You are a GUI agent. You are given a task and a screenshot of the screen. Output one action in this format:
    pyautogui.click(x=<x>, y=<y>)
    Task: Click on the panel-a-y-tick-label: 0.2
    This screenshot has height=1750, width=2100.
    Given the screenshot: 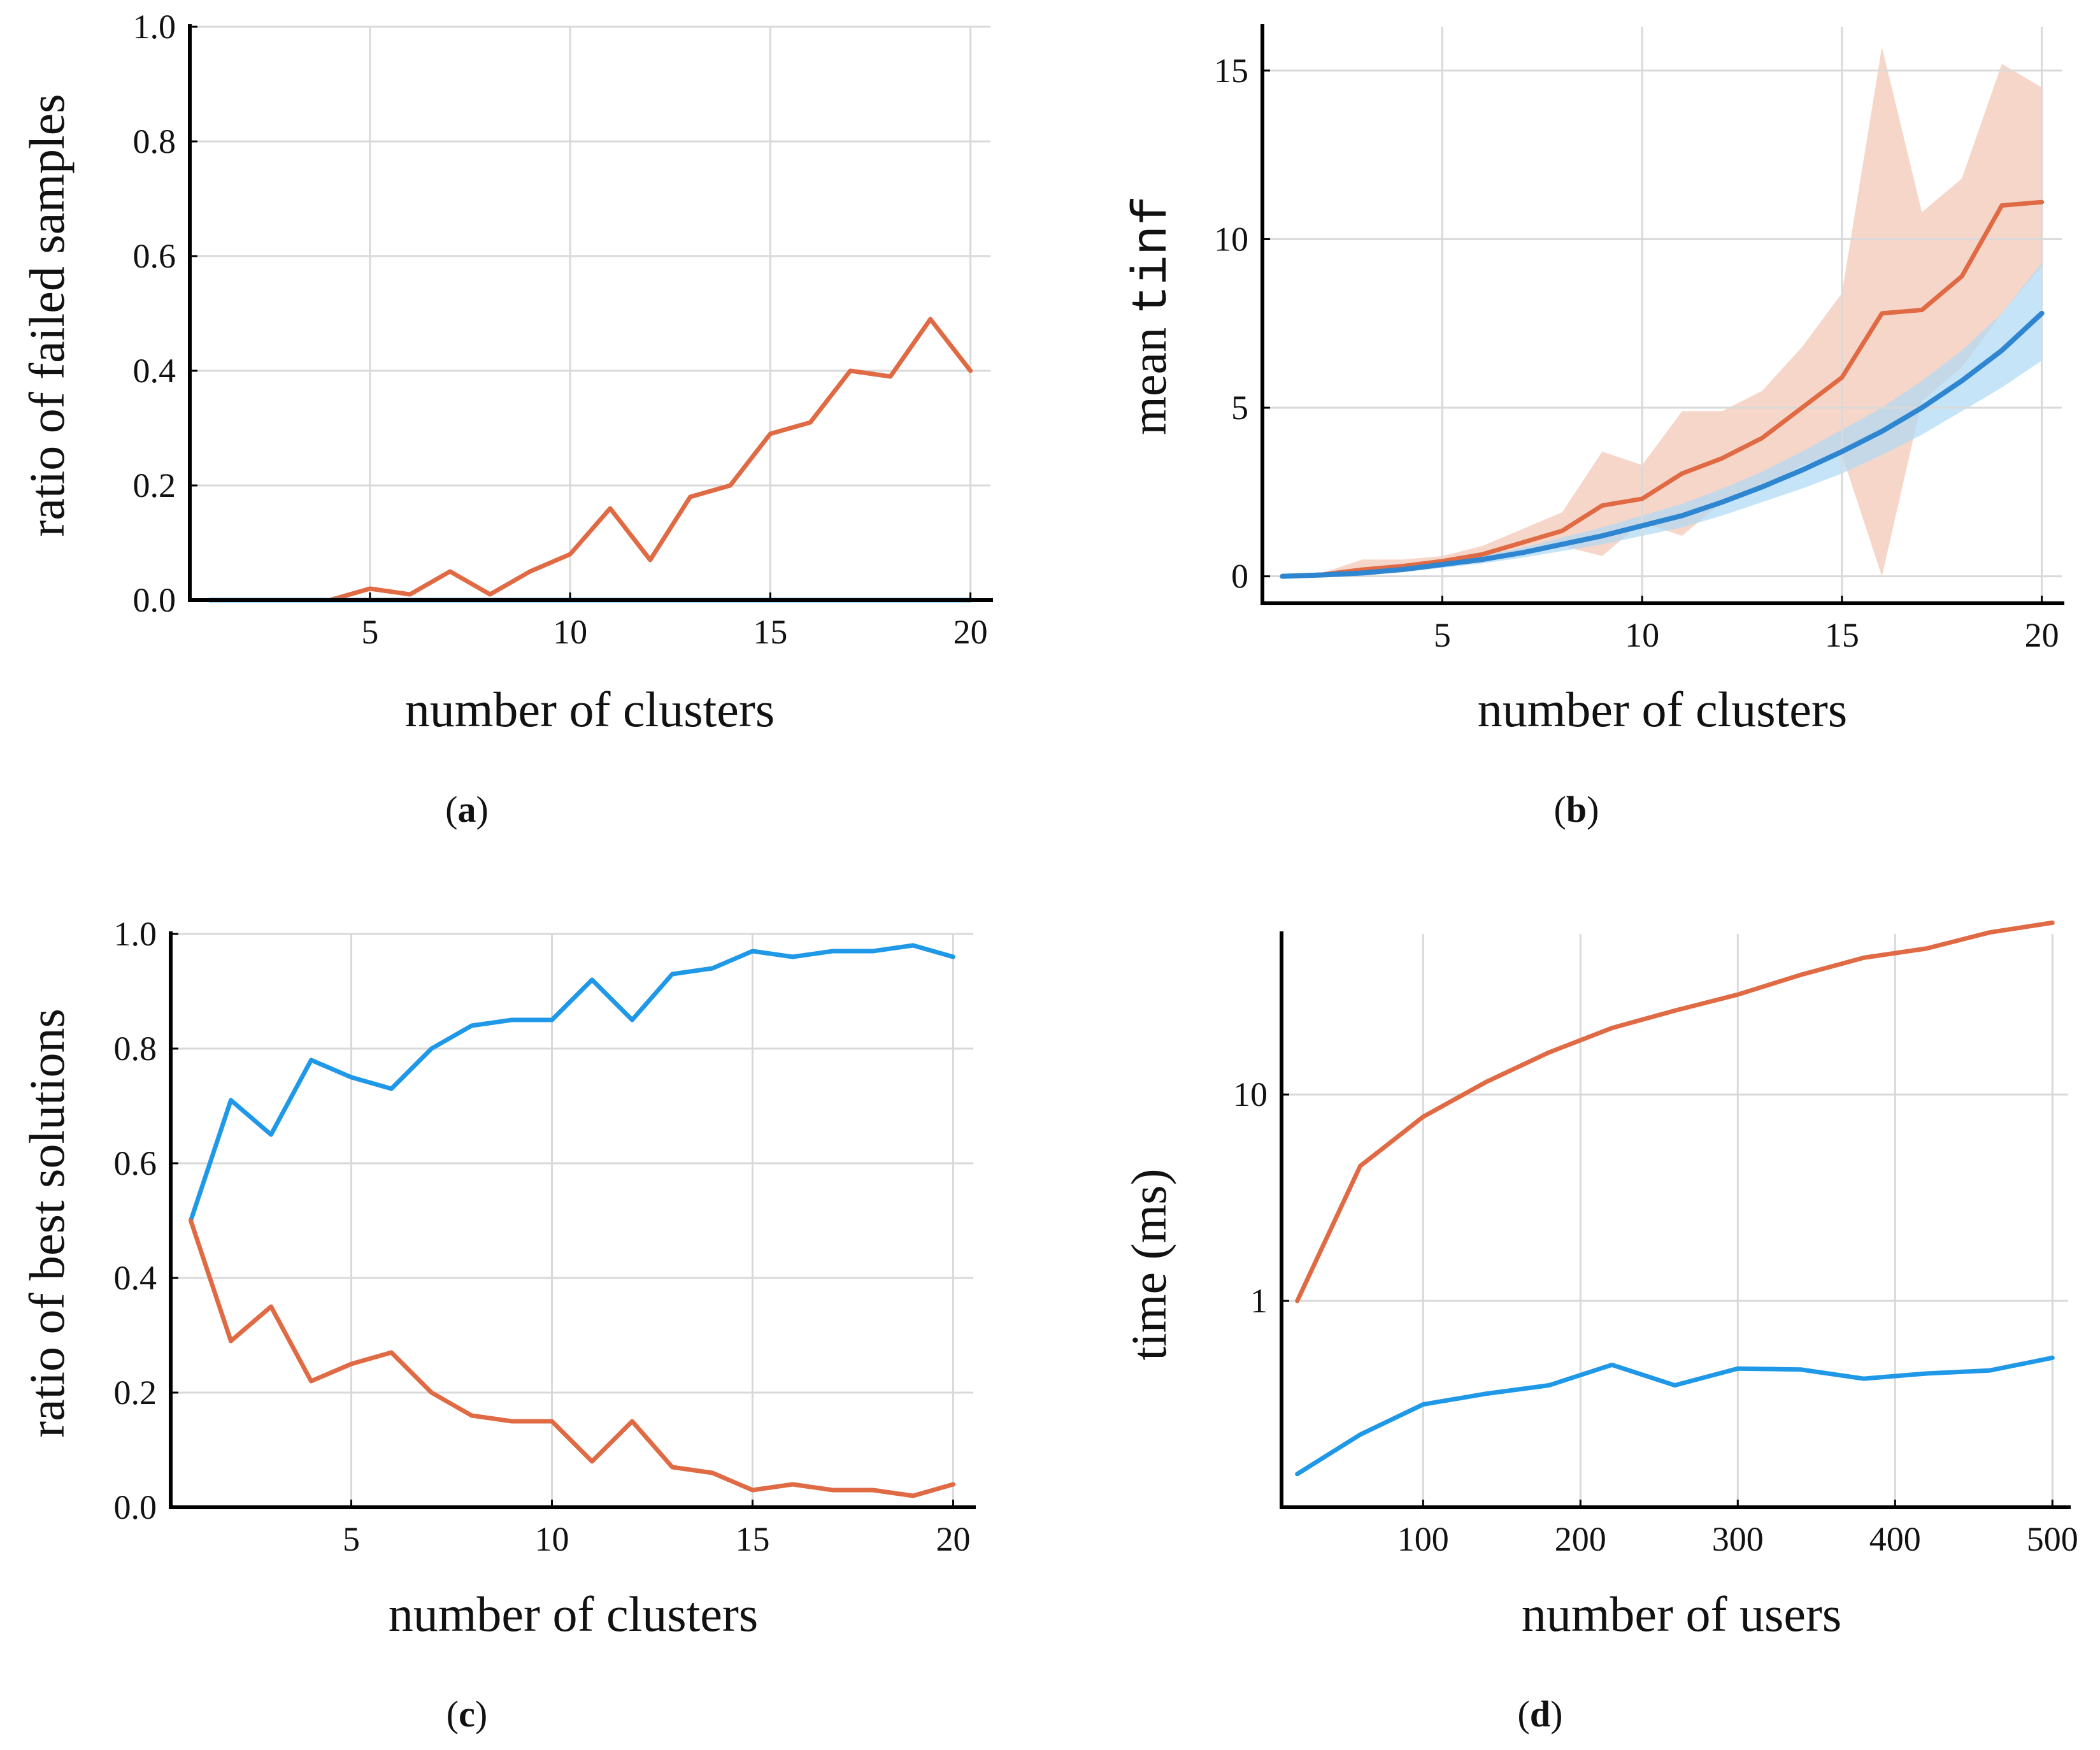 What is the action you would take?
    pyautogui.click(x=154, y=485)
    